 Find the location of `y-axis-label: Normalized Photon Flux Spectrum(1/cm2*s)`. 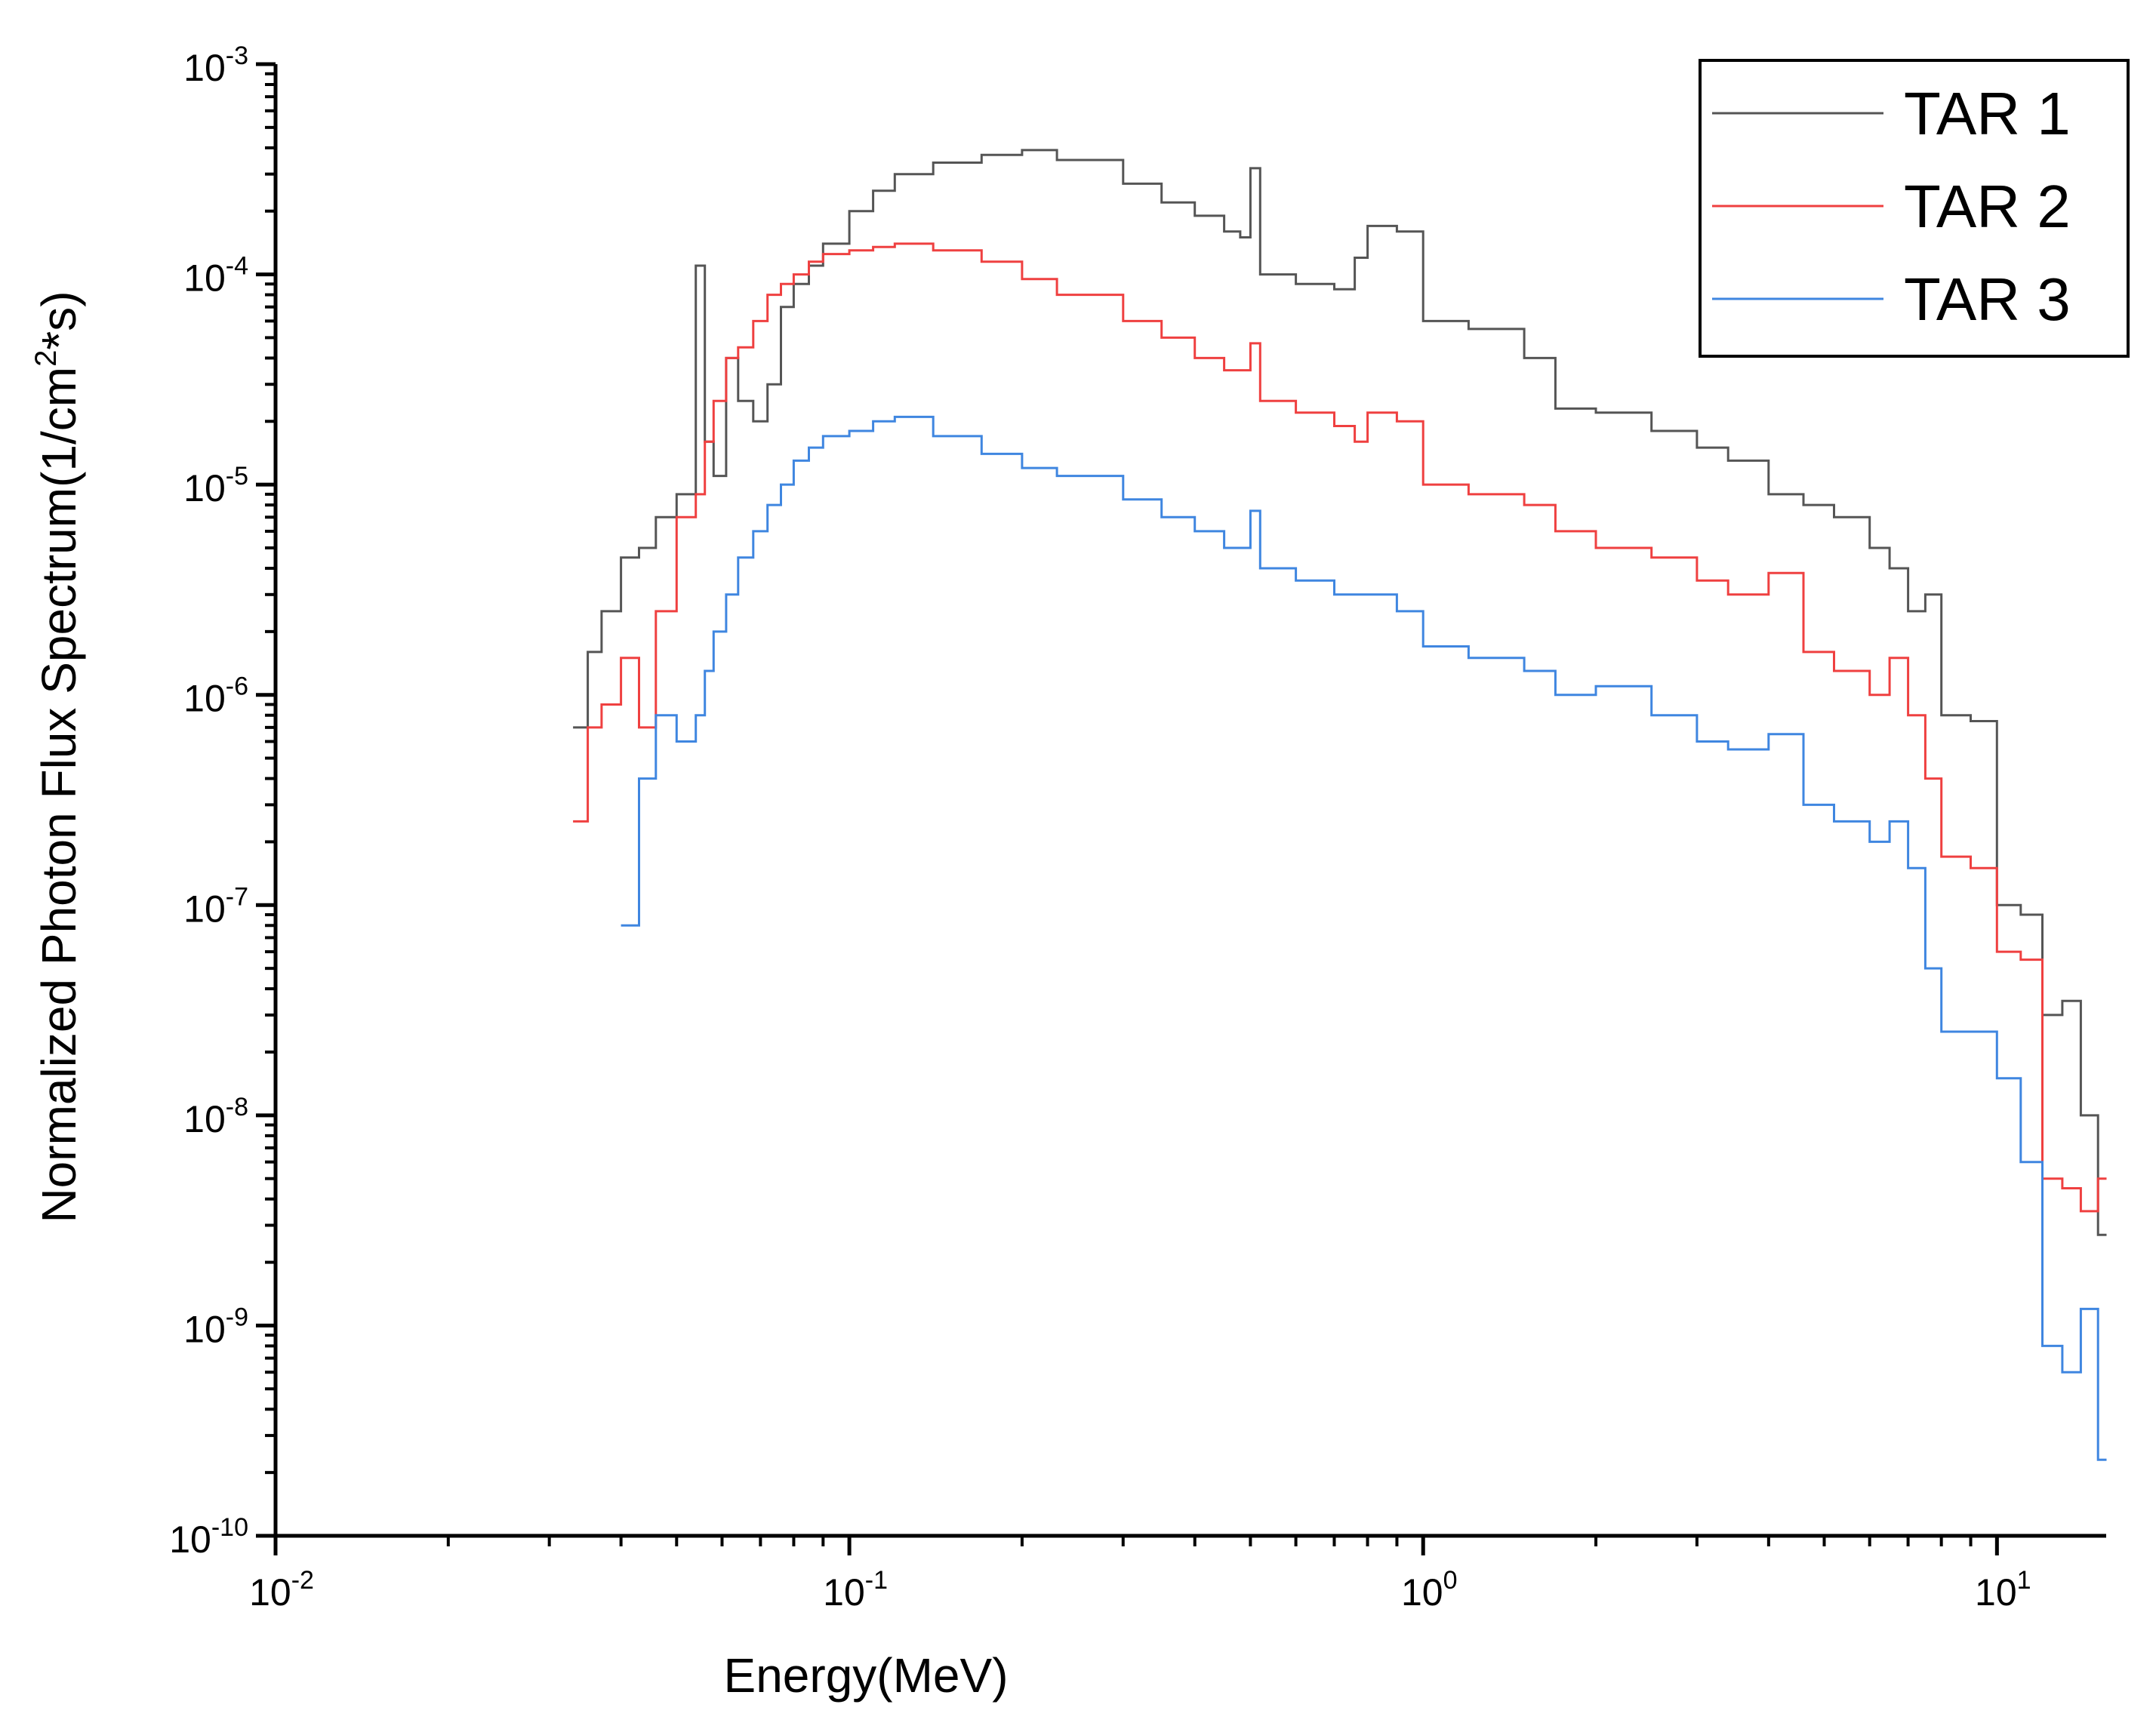

y-axis-label: Normalized Photon Flux Spectrum(1/cm2*s) is located at coordinates (58, 757).